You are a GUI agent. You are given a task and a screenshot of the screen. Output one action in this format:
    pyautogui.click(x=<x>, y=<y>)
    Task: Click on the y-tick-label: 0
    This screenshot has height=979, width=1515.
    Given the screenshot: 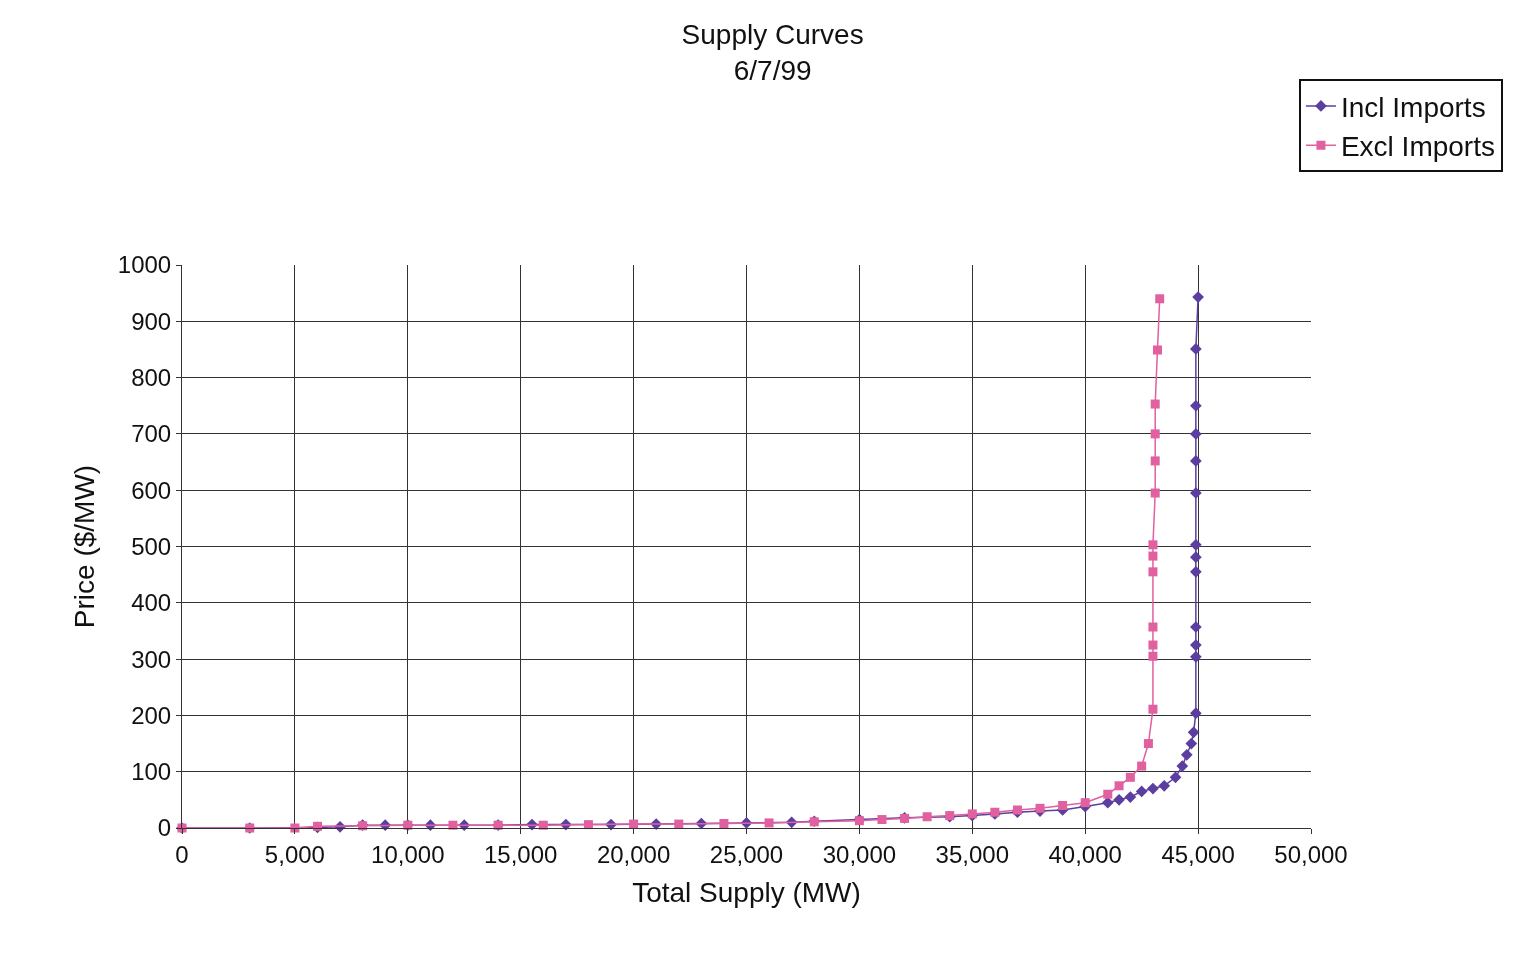 What is the action you would take?
    pyautogui.click(x=164, y=828)
    